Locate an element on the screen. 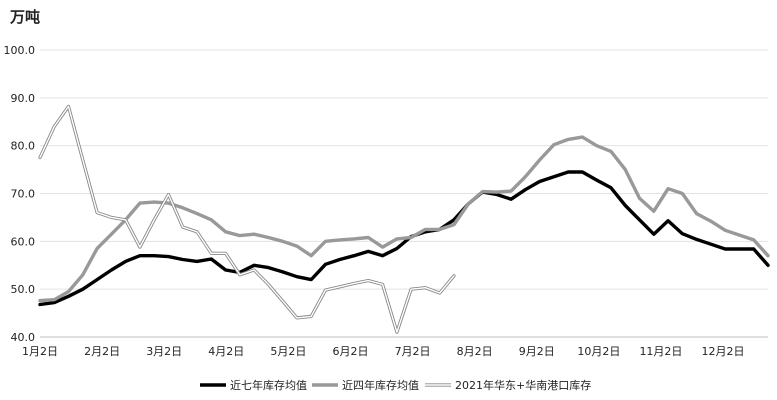 The width and height of the screenshot is (777, 400). x-tick-label: 9月2日 is located at coordinates (537, 351).